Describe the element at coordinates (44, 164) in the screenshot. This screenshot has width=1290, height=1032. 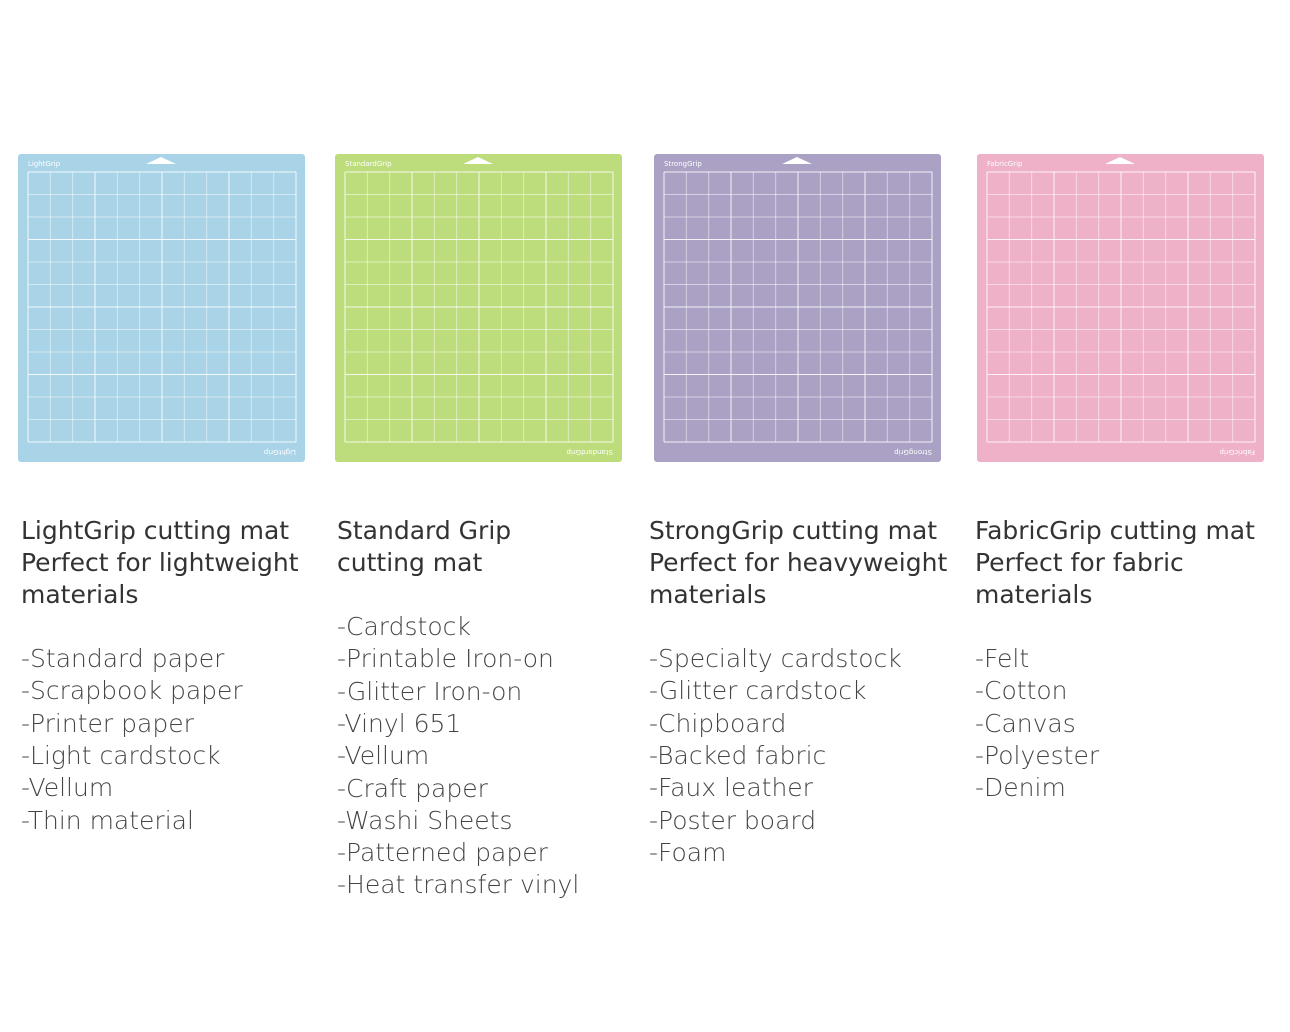
I see `mat-label: LightGrip` at that location.